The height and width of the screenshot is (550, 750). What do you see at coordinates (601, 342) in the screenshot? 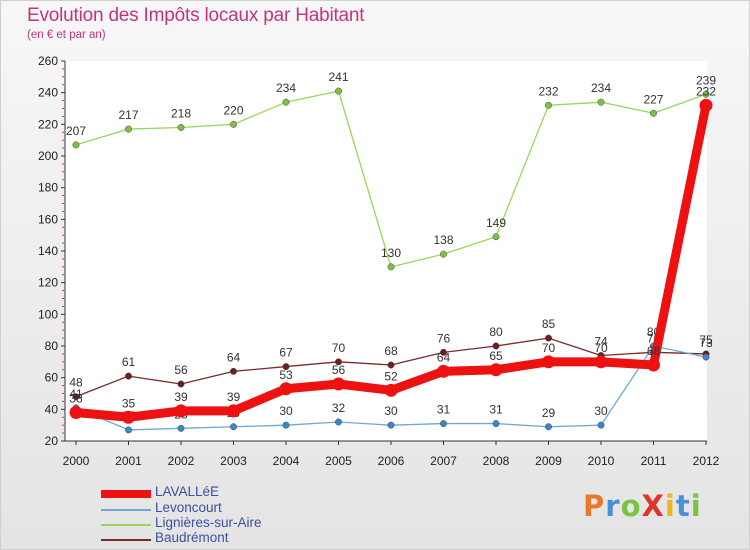
I see `data-label-baudr-mont-2010: 74` at bounding box center [601, 342].